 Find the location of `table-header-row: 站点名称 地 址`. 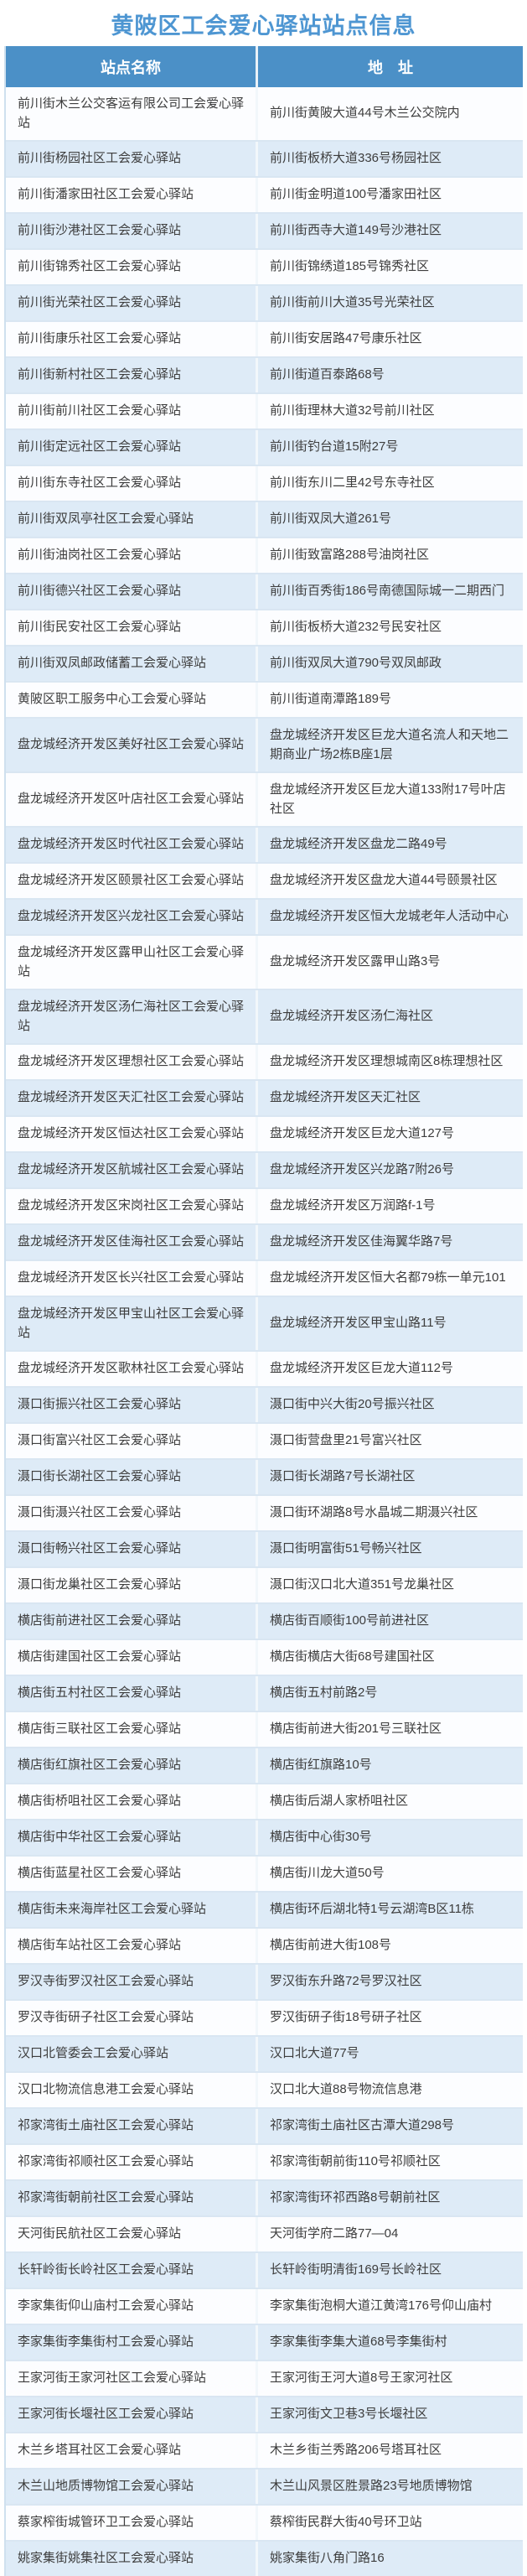

table-header-row: 站点名称 地 址 is located at coordinates (264, 66).